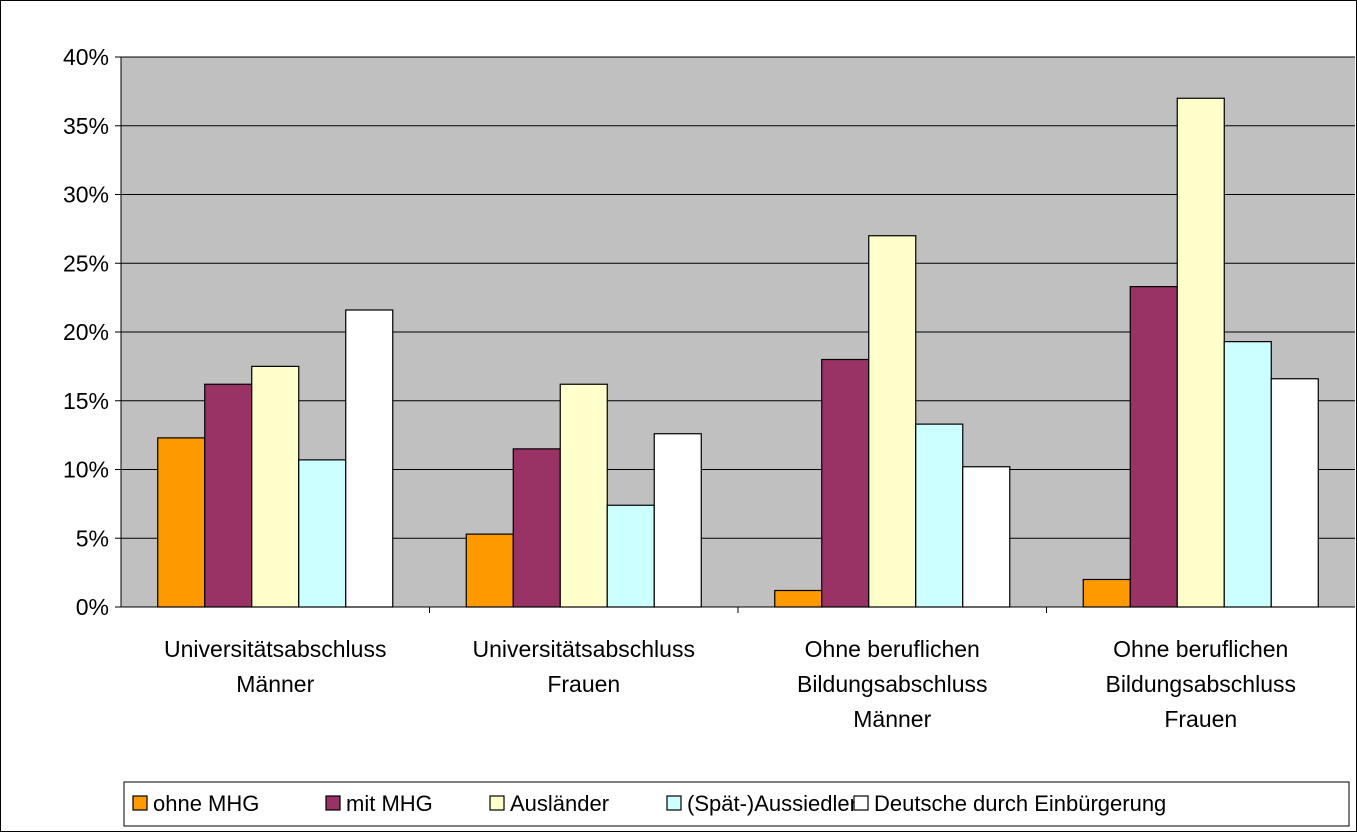 The width and height of the screenshot is (1357, 836). Describe the element at coordinates (92, 607) in the screenshot. I see `y-tick-label: 0%` at that location.